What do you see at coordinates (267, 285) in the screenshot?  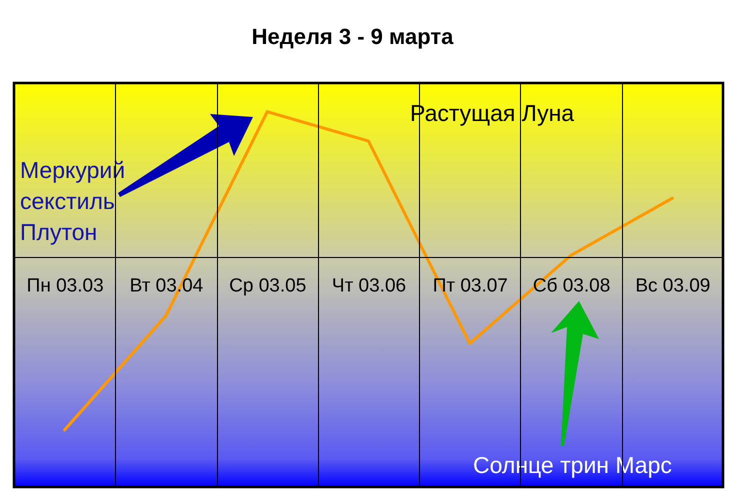 I see `x-tick-label: Ср 03.05` at bounding box center [267, 285].